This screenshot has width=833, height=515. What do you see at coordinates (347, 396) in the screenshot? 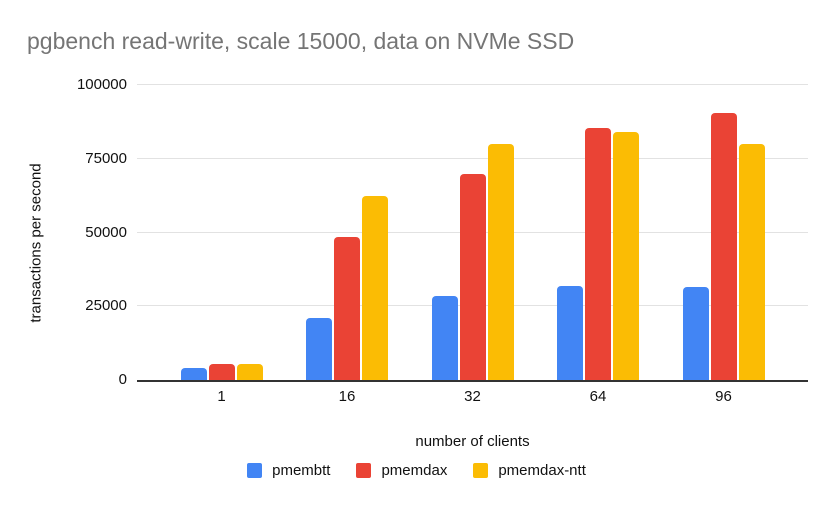
I see `x-tick-label: 16` at bounding box center [347, 396].